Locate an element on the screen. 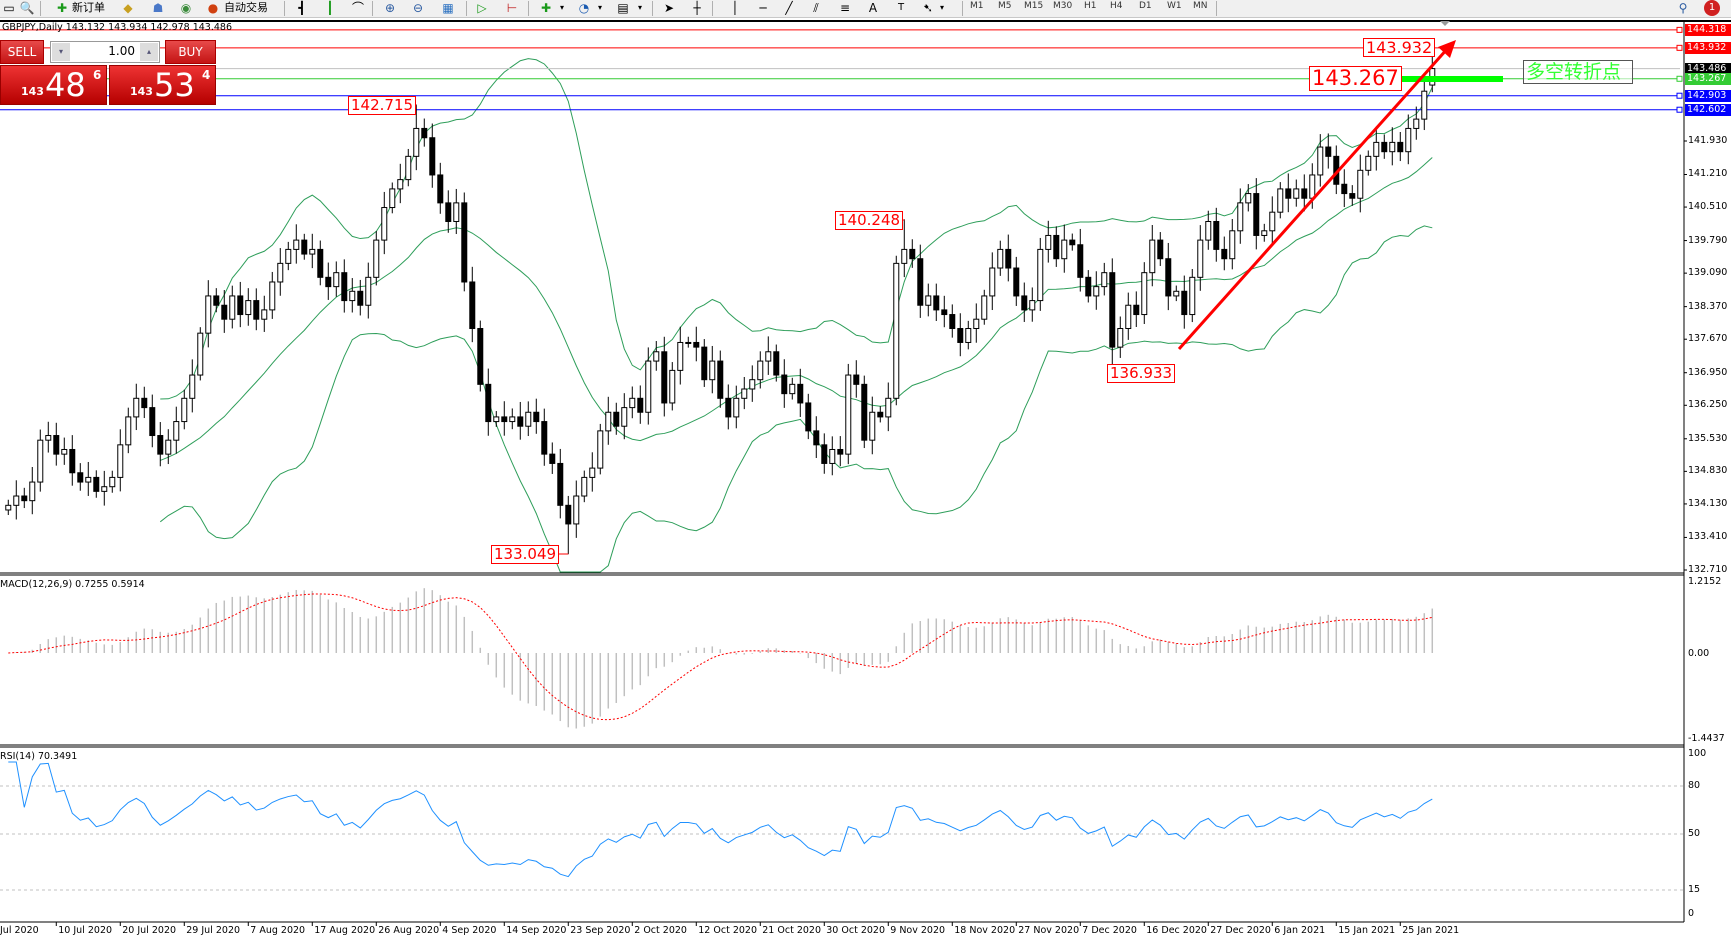 This screenshot has width=1731, height=939. signals-icon: ◉ is located at coordinates (186, 8).